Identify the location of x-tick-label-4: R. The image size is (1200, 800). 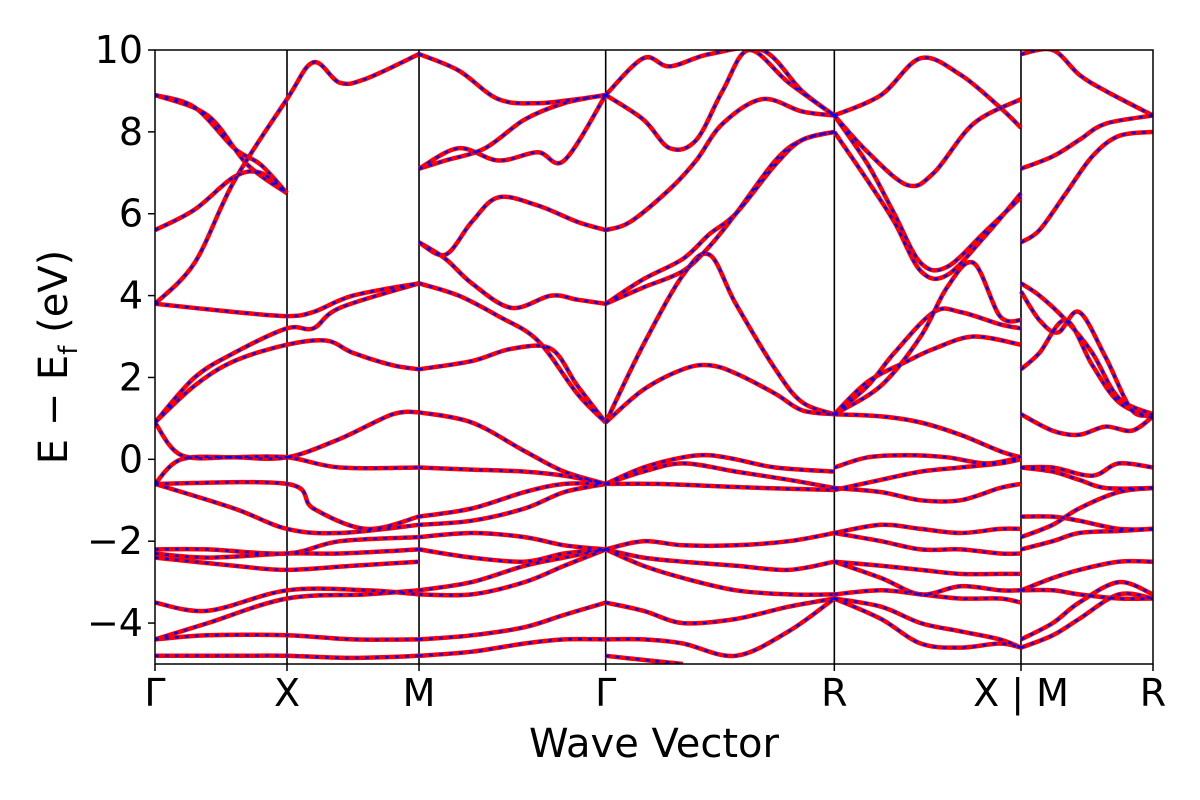
(834, 693).